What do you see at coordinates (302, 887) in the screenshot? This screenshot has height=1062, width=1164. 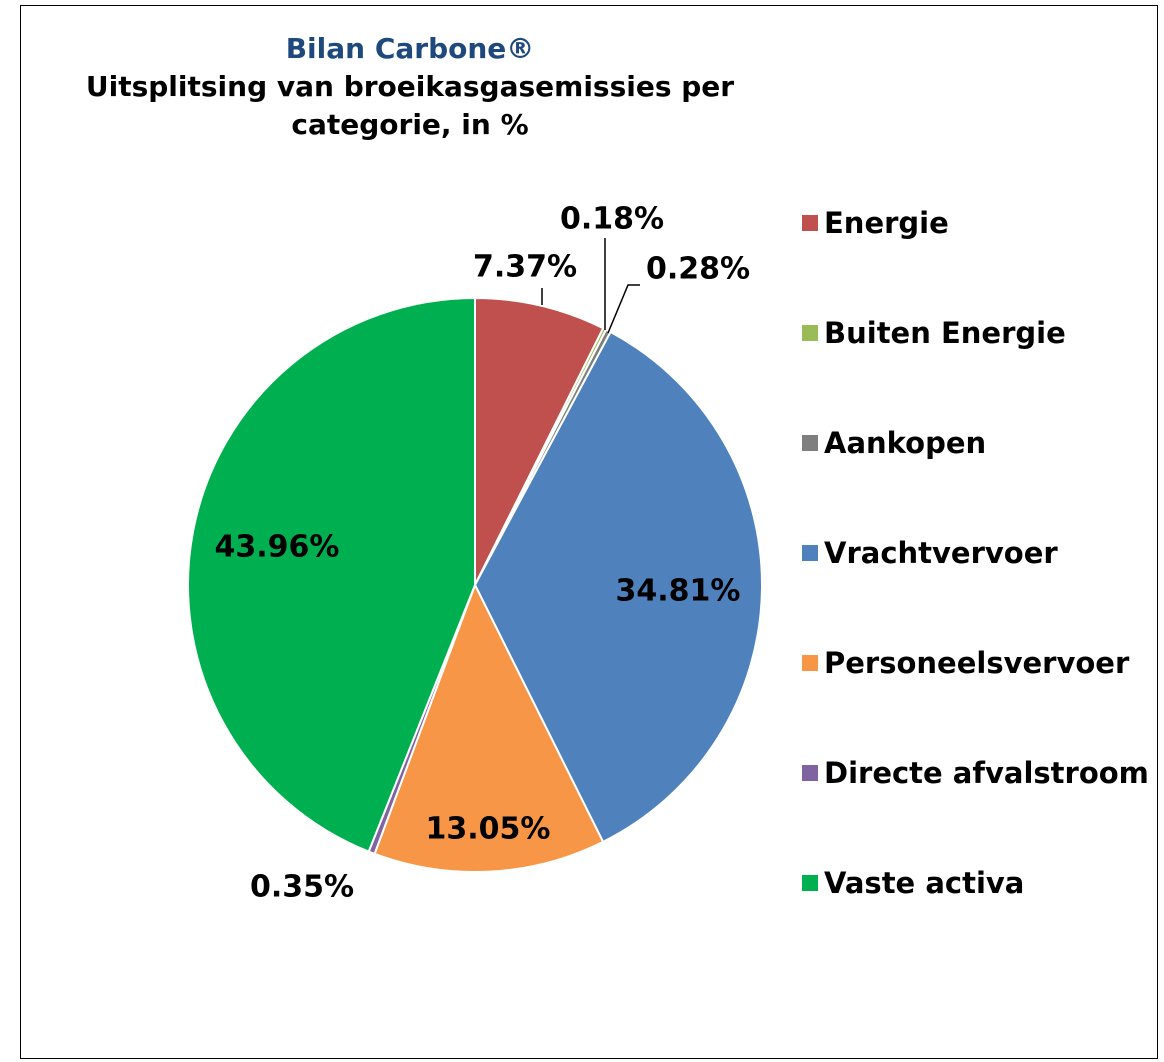 I see `data-label: 0.35%` at bounding box center [302, 887].